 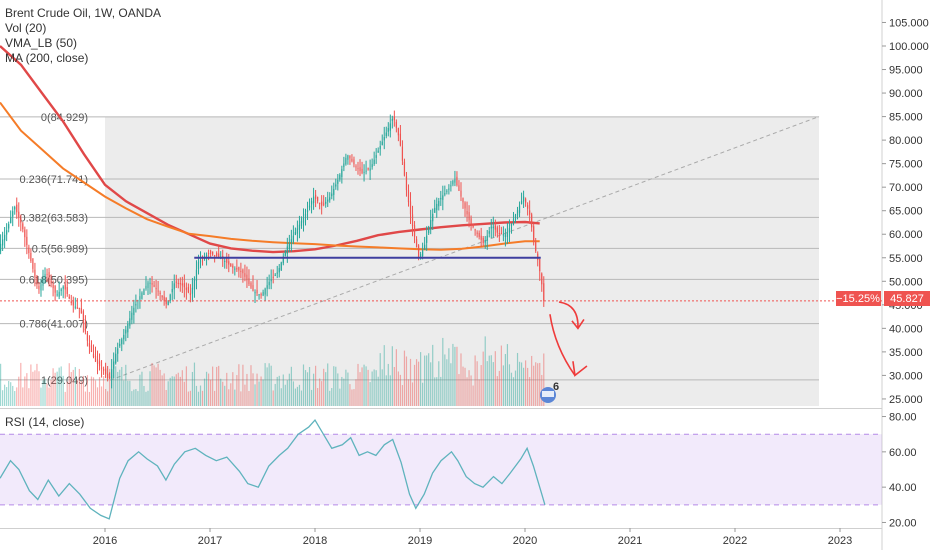 What do you see at coordinates (54, 218) in the screenshot?
I see `fib-level-label: 0.382(63.583)` at bounding box center [54, 218].